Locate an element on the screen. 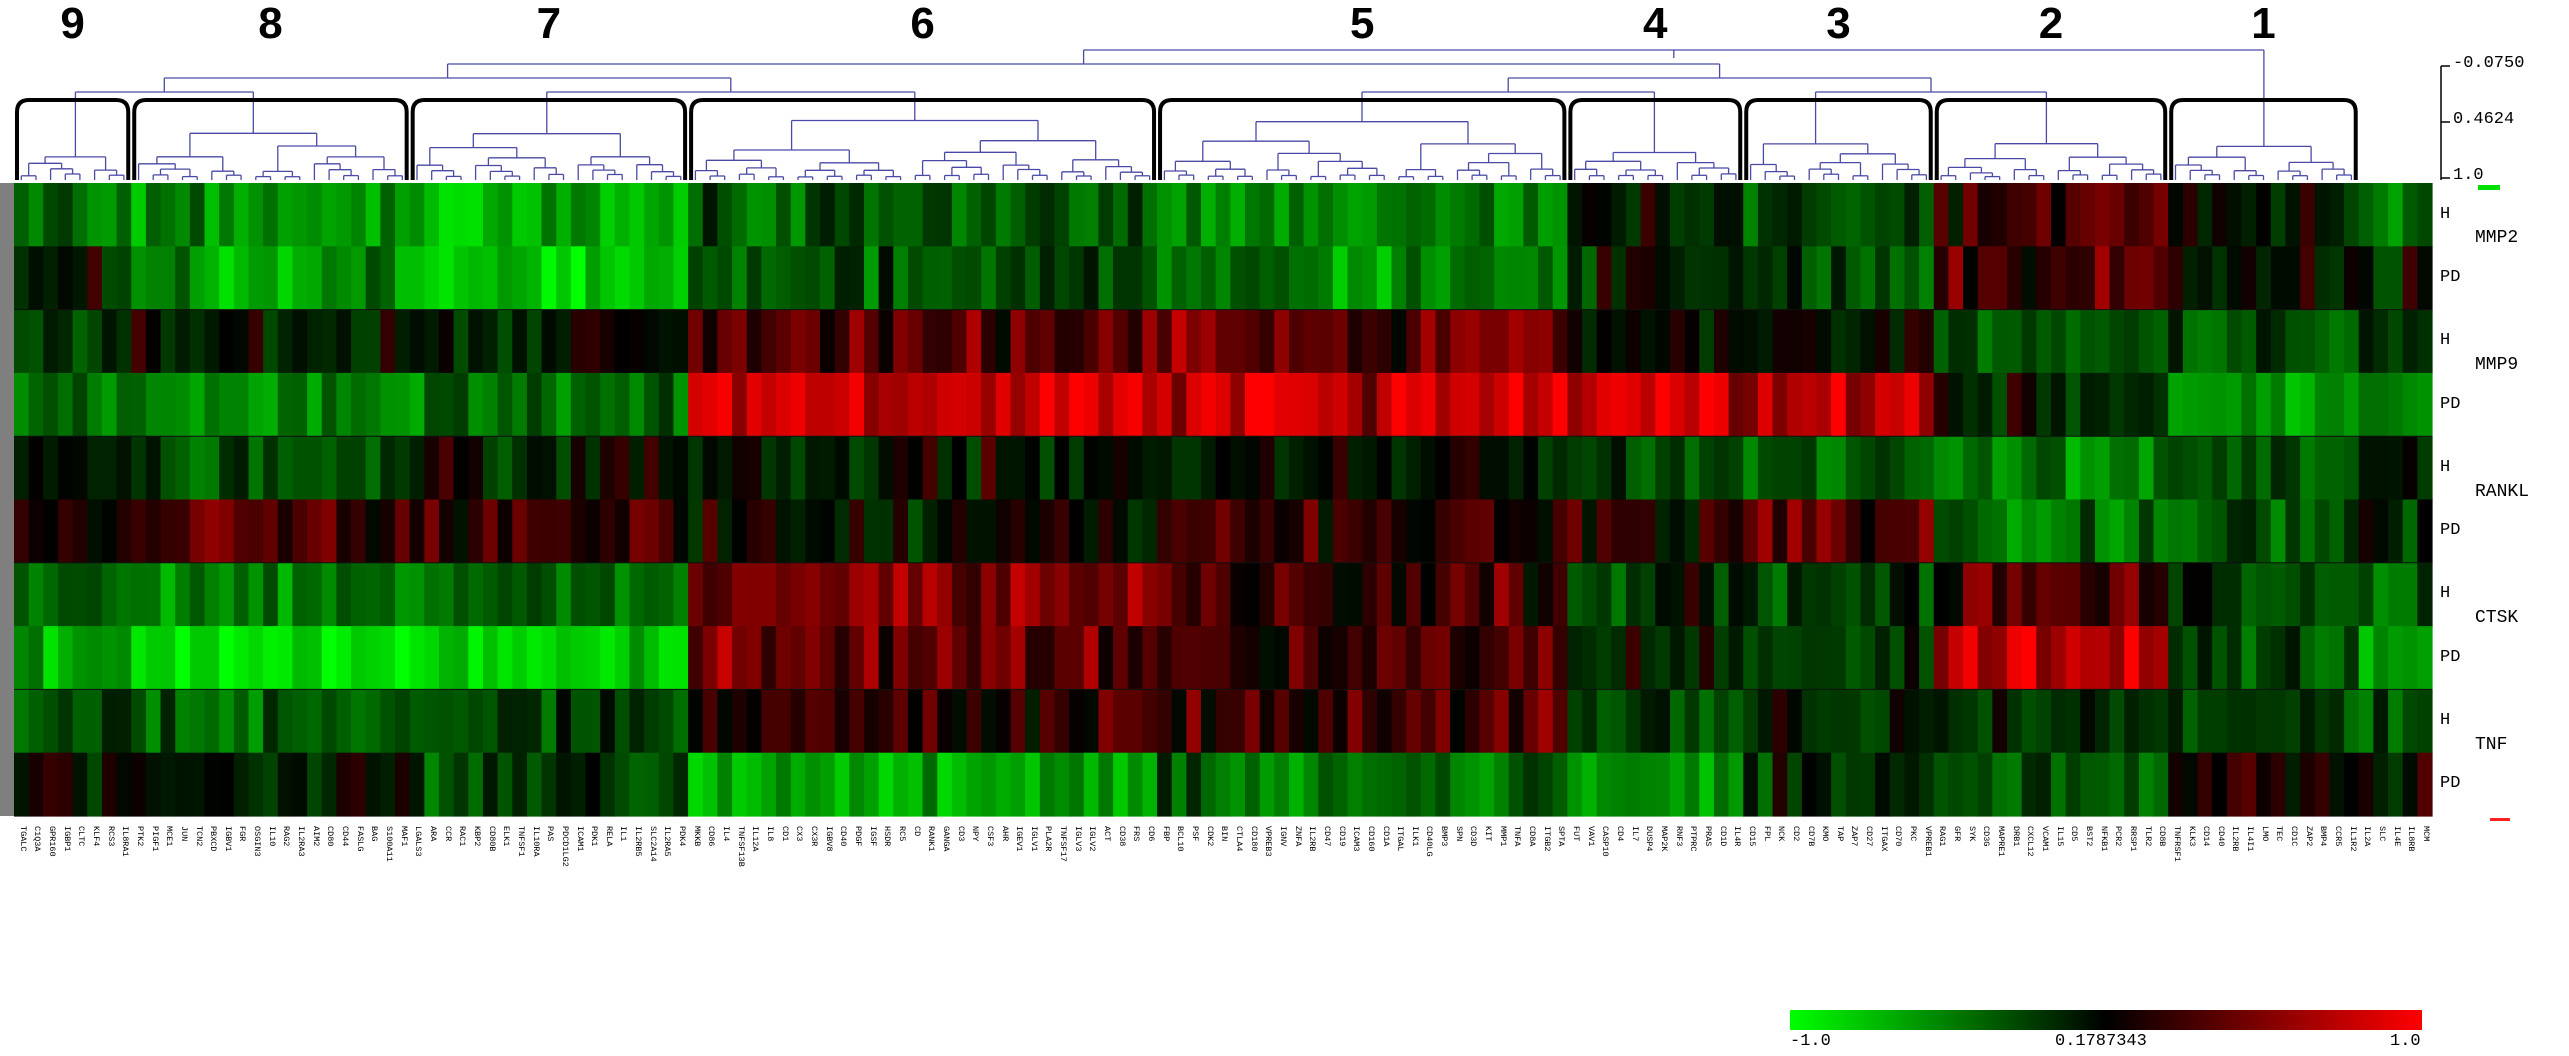  gene-label: NCK is located at coordinates (1781, 834).